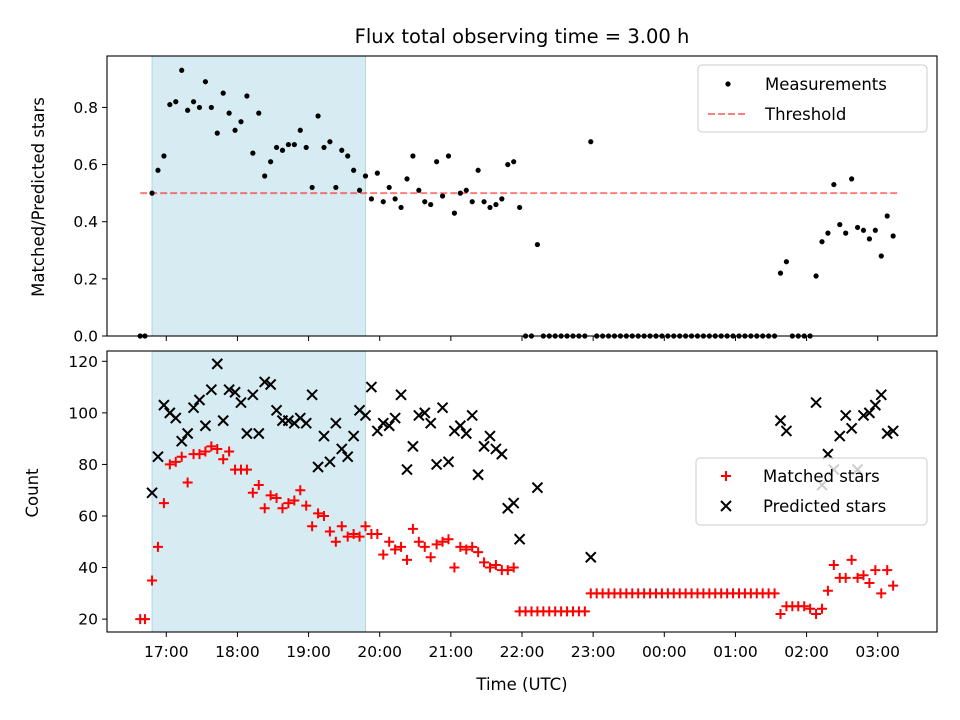  Describe the element at coordinates (88, 465) in the screenshot. I see `y-tick-label: 80` at that location.